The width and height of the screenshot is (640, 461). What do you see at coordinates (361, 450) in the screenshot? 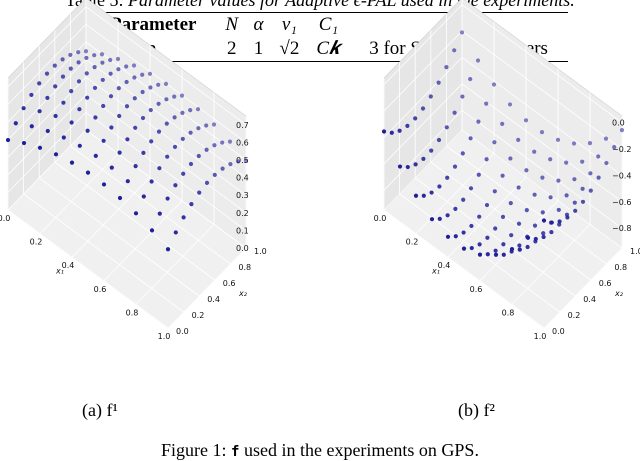
I see `figure-caption-text: used in the experiments on GPS.` at bounding box center [361, 450].